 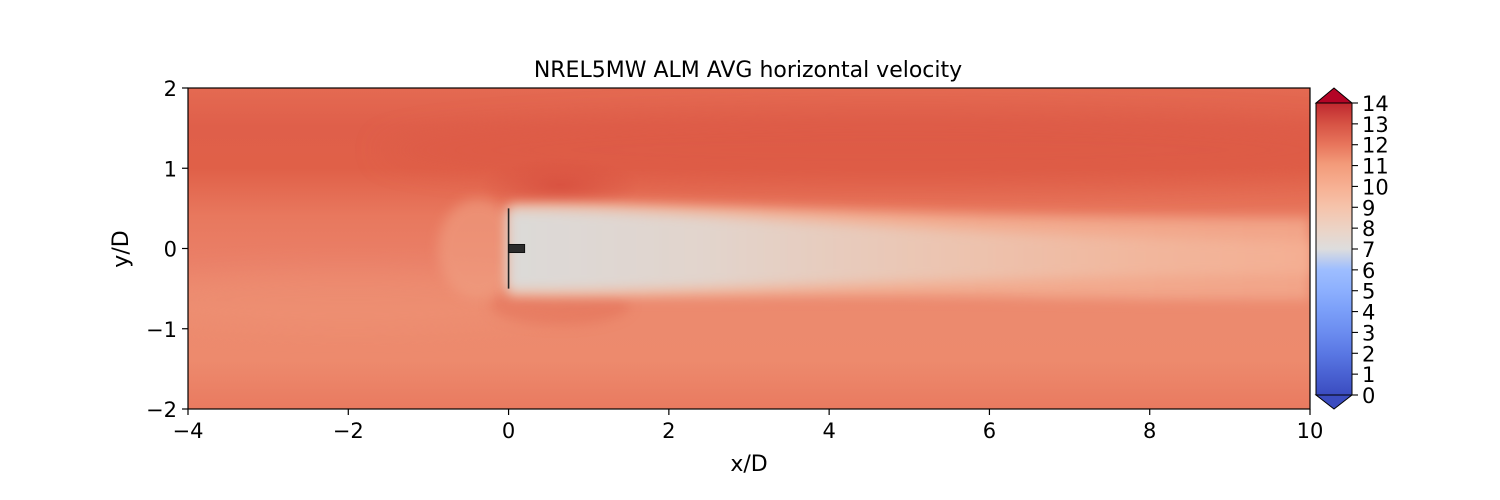 What do you see at coordinates (348, 431) in the screenshot?
I see `x-tick-label: −2` at bounding box center [348, 431].